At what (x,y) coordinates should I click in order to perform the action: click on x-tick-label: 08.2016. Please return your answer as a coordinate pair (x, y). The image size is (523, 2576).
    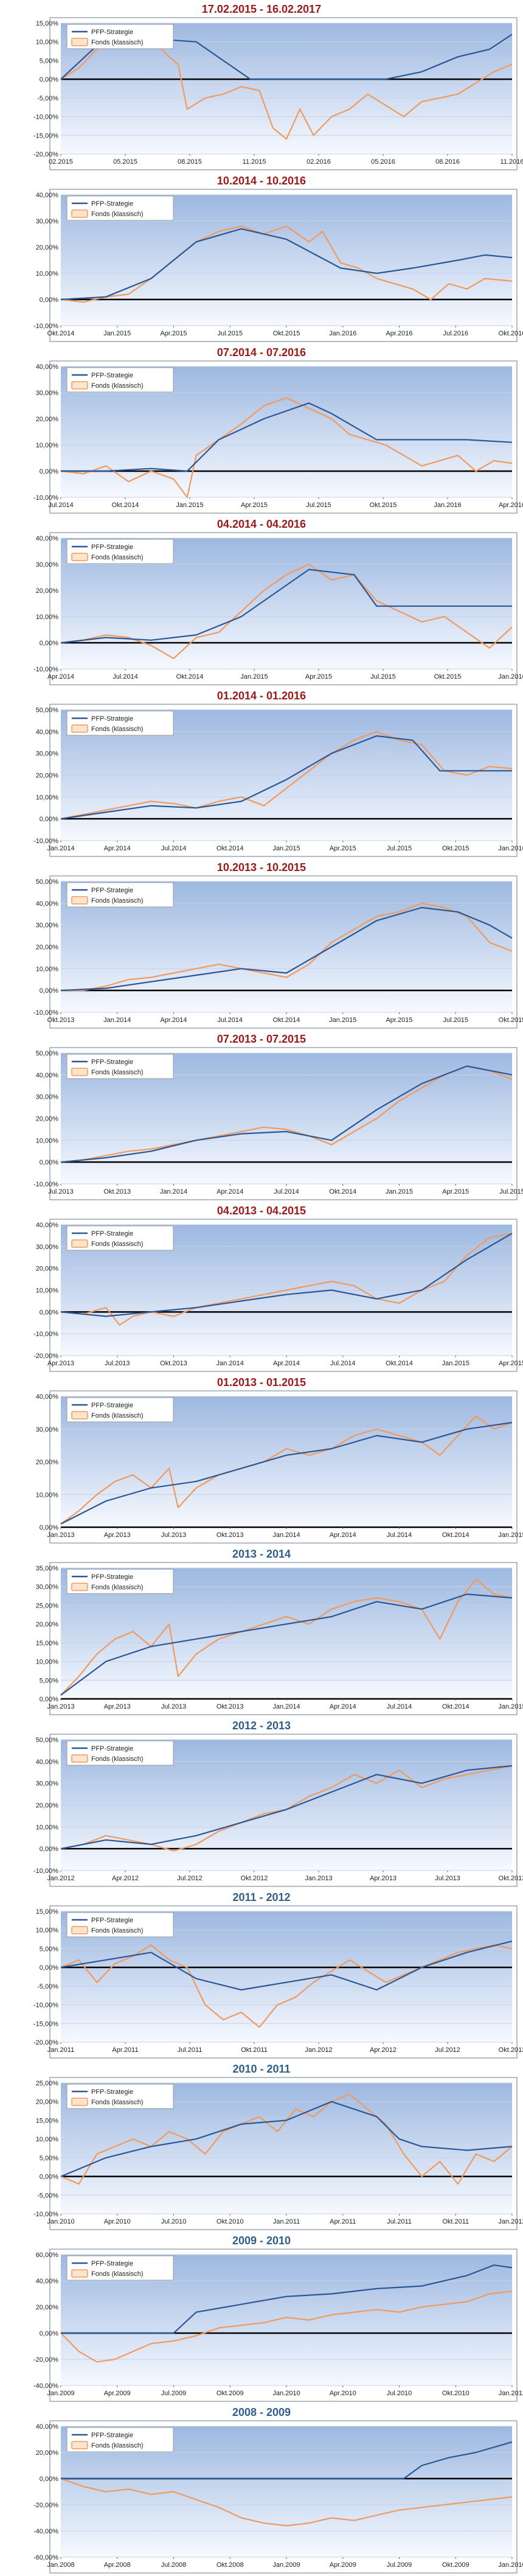
    Looking at the image, I should click on (447, 162).